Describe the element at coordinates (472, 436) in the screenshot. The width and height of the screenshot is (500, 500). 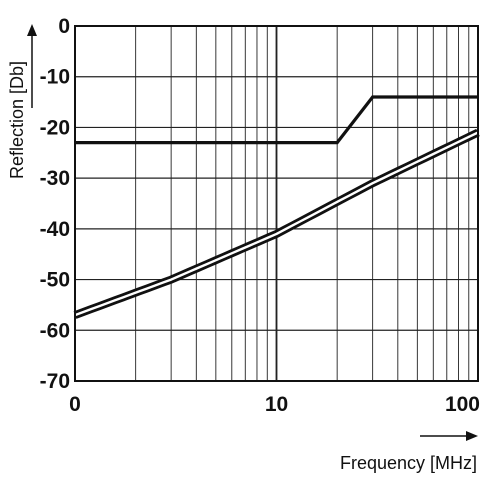
I see `x-axis-arrow-head` at that location.